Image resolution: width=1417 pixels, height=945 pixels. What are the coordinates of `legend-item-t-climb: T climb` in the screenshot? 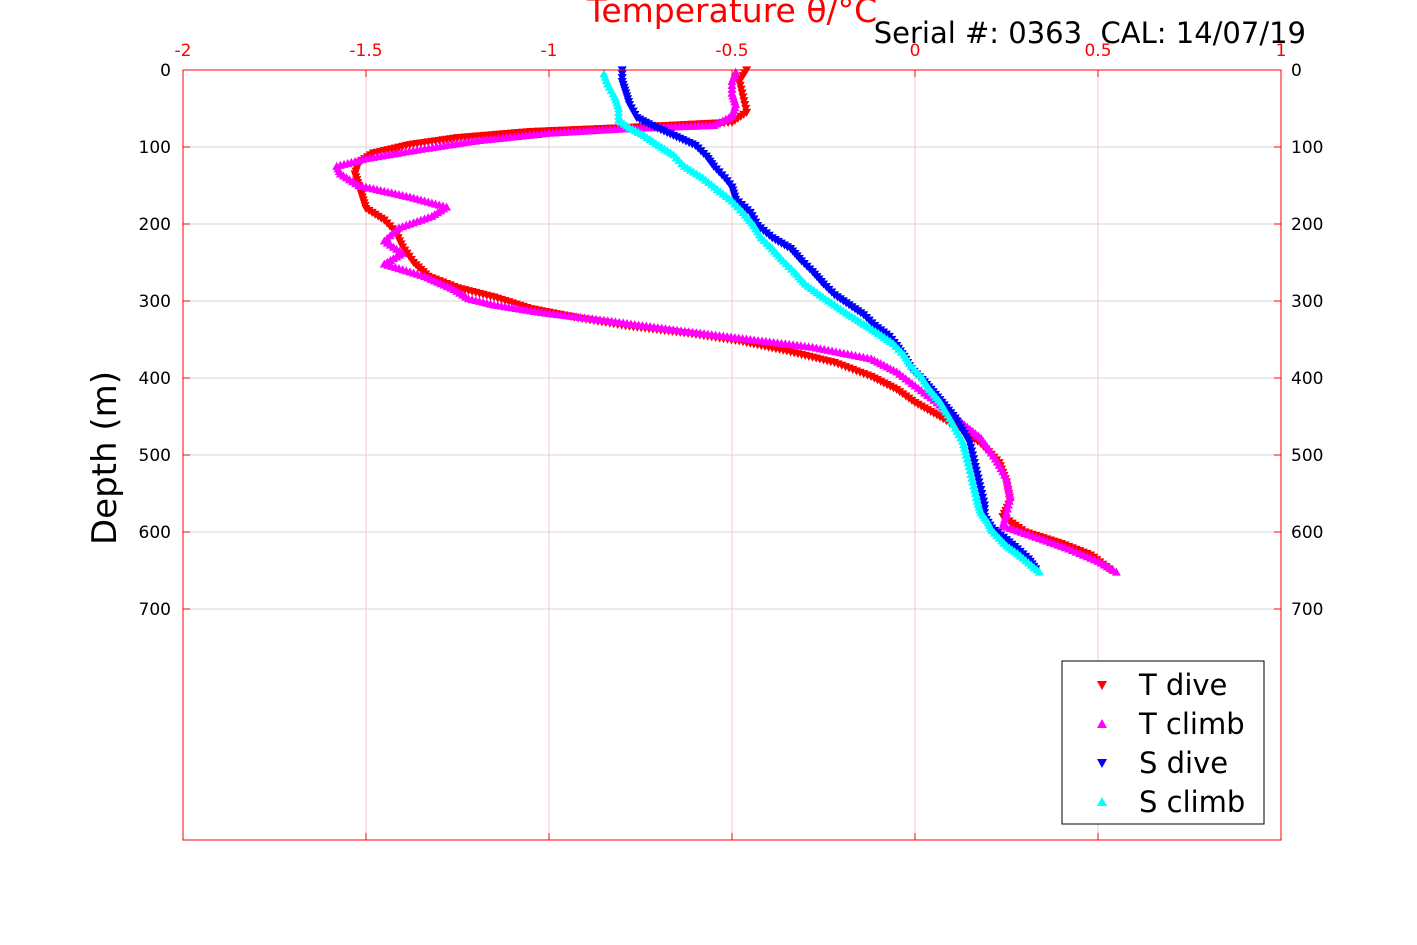 It's located at (1171, 724).